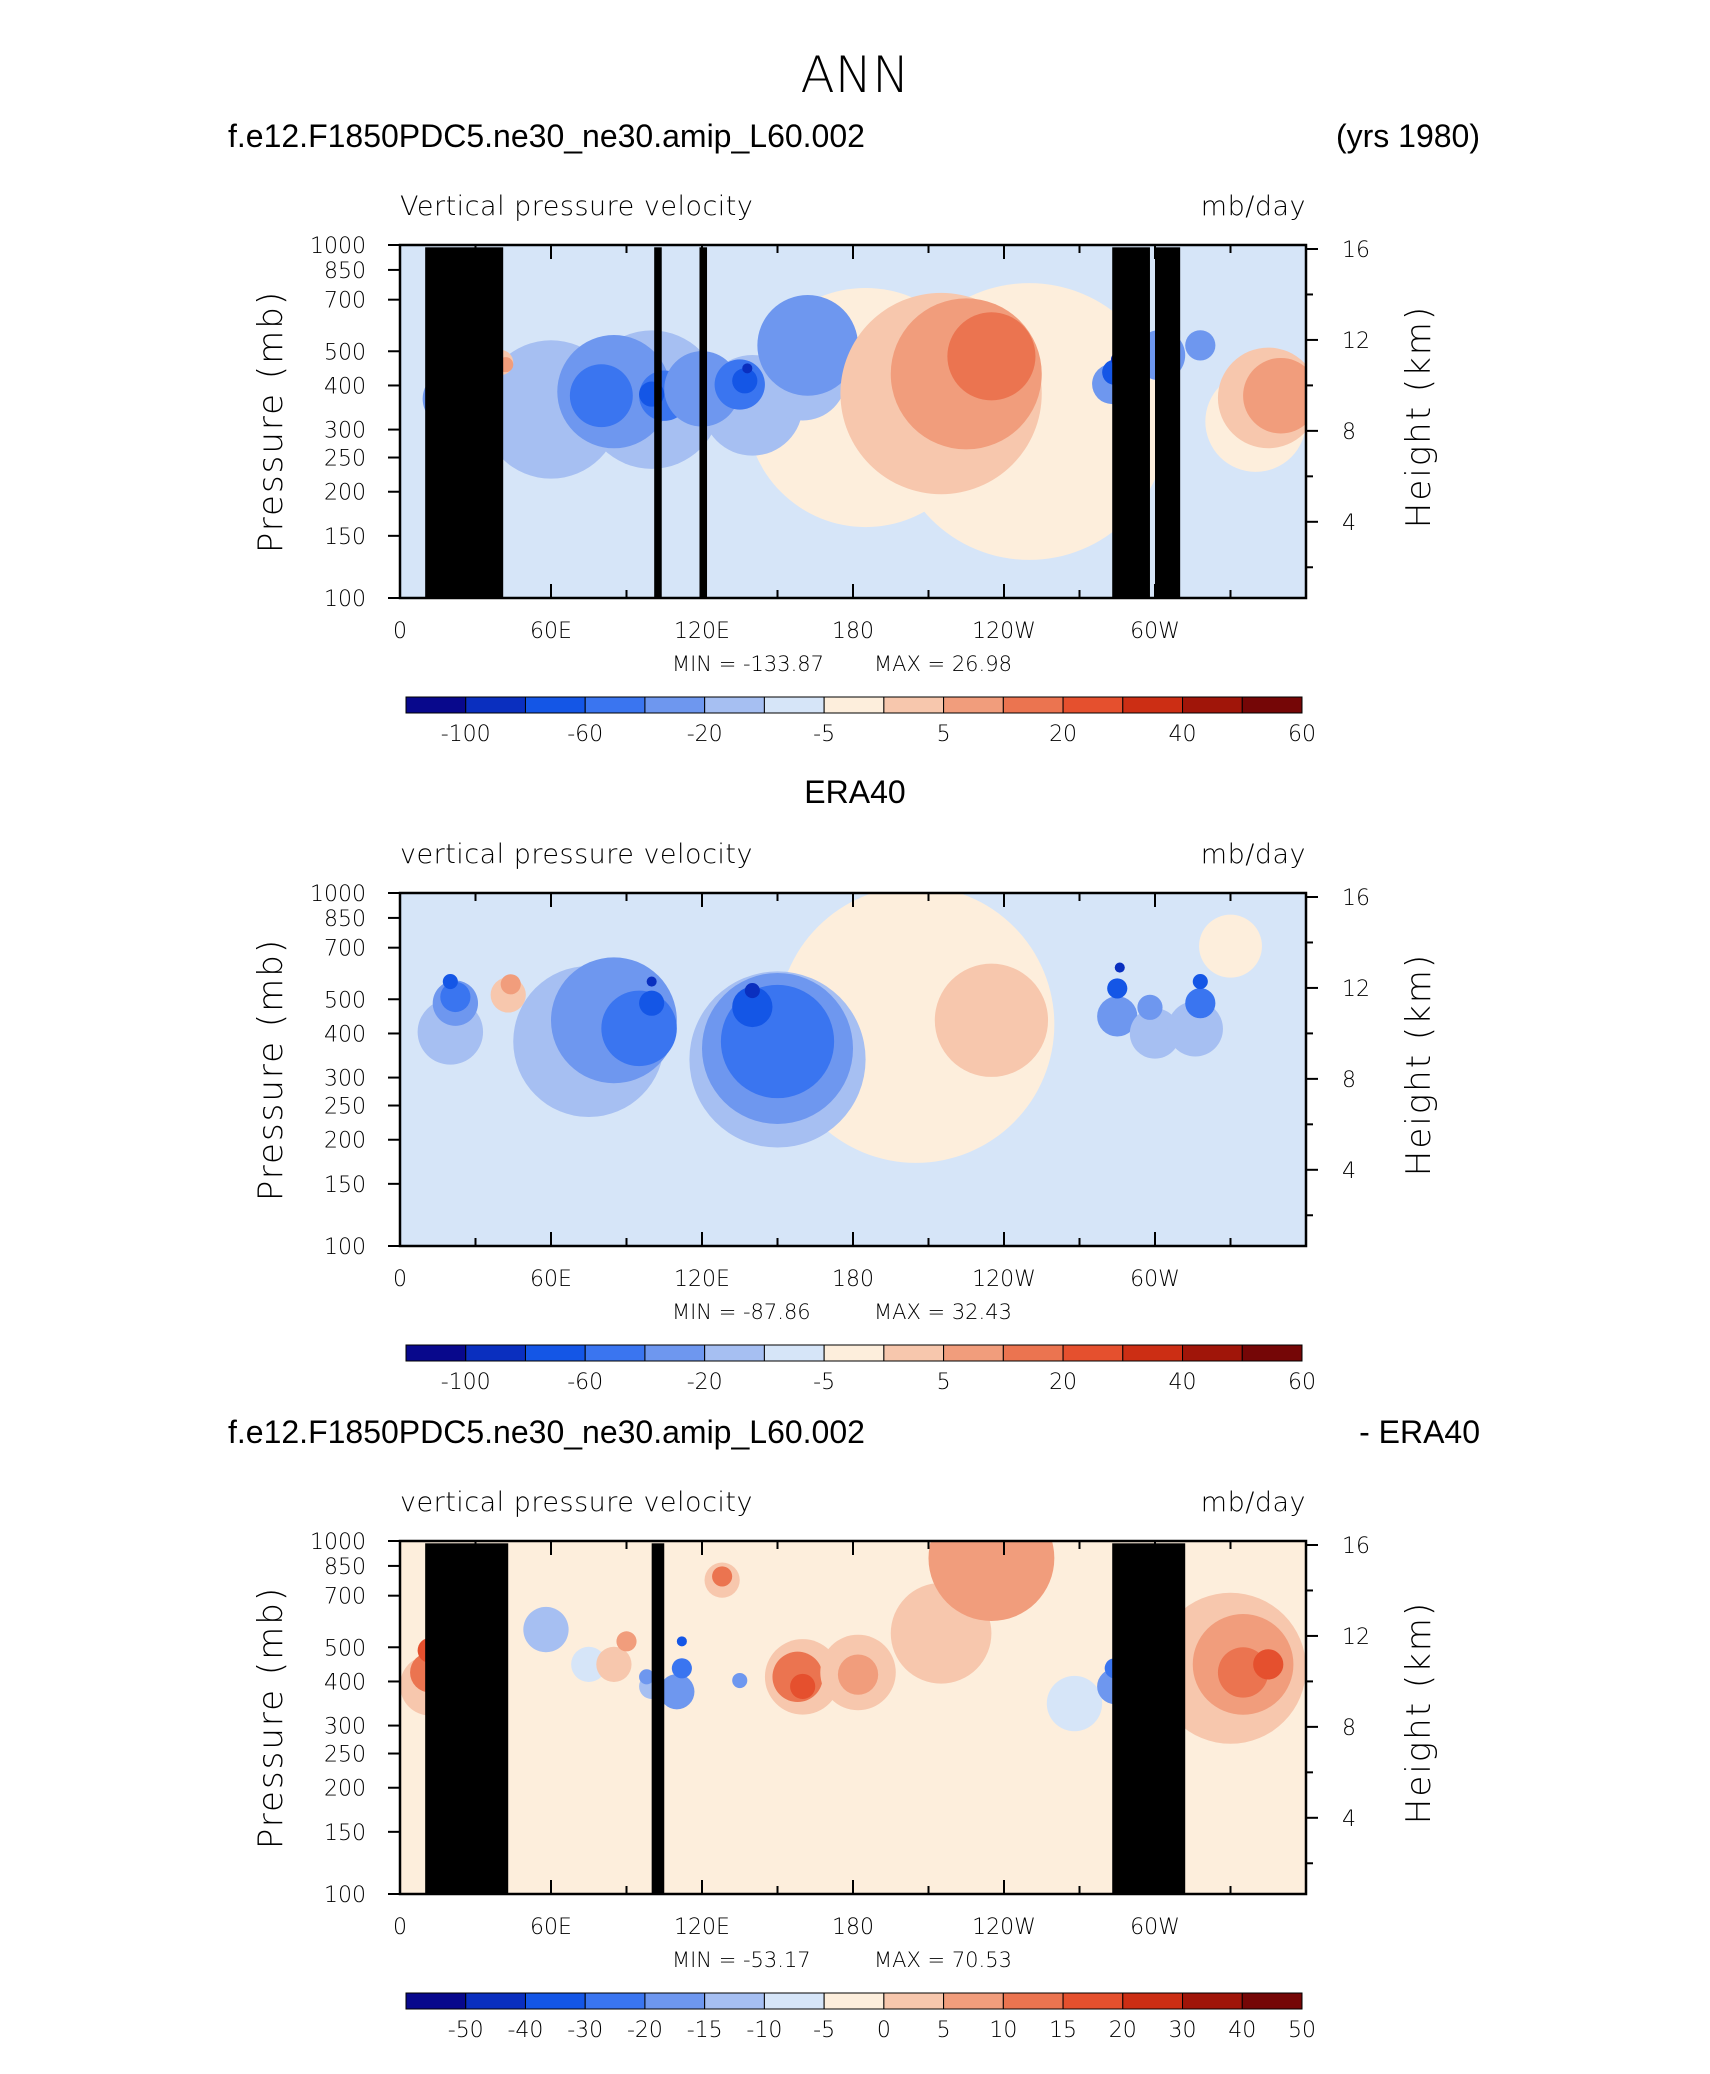  Describe the element at coordinates (1003, 2030) in the screenshot. I see `colorbar-label: 10` at that location.